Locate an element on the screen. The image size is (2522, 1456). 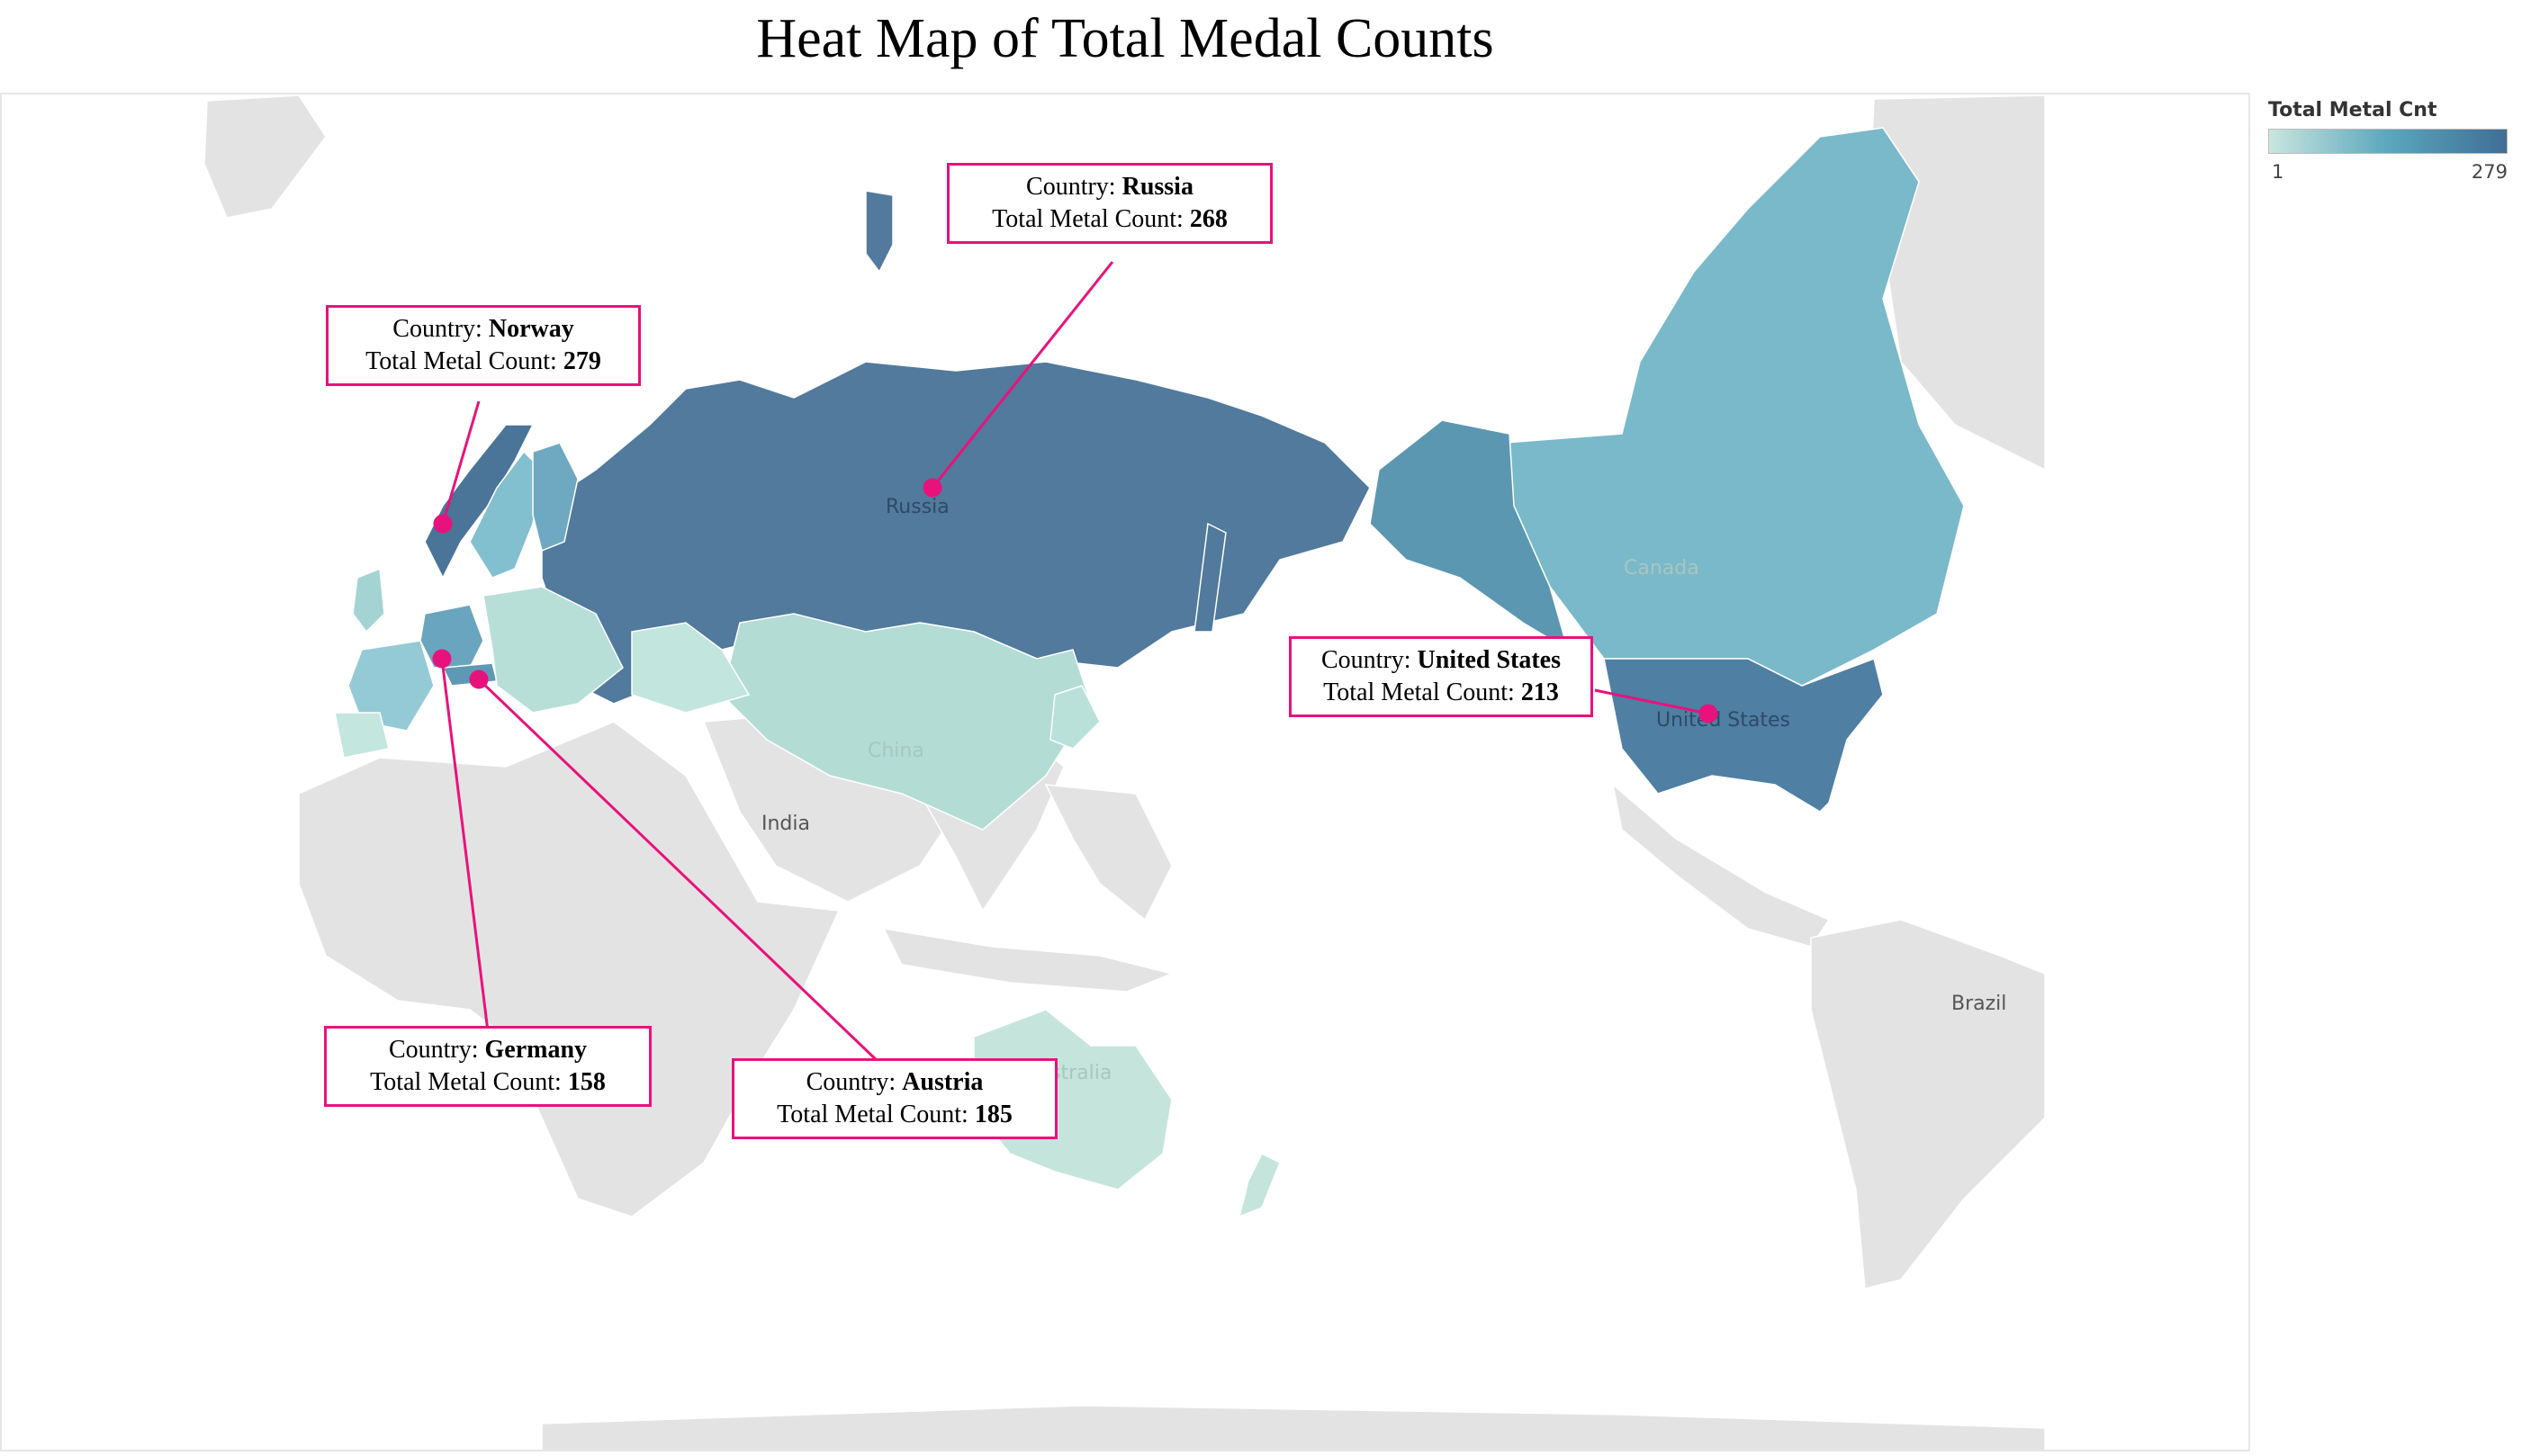
callout-count-value: 213 is located at coordinates (1539, 692).